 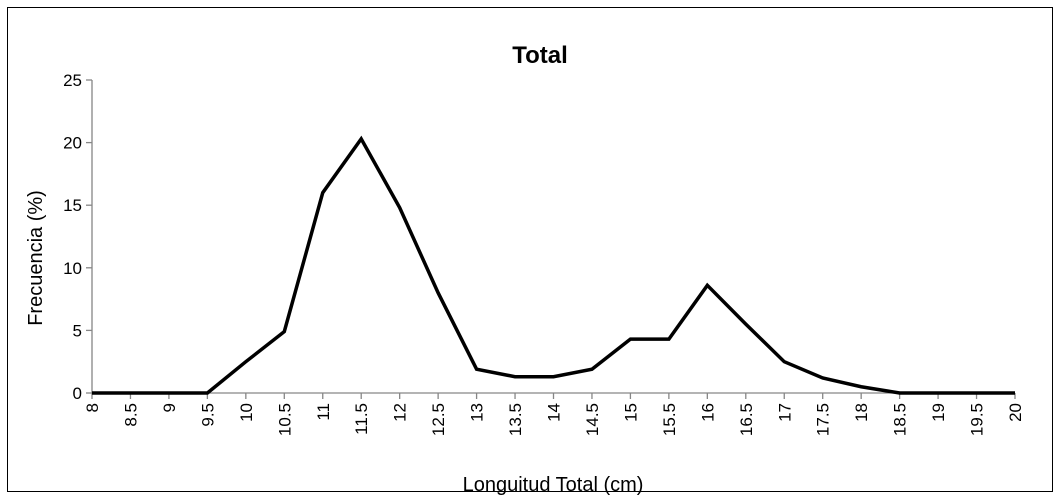 I want to click on x-tick-label: 16, so click(x=707, y=412).